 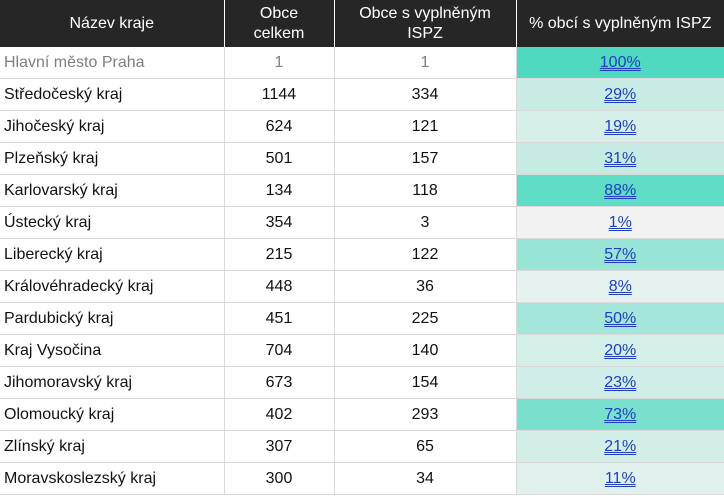 I want to click on table-row: Moravskoslezský kraj 300 34 11%, so click(x=362, y=478).